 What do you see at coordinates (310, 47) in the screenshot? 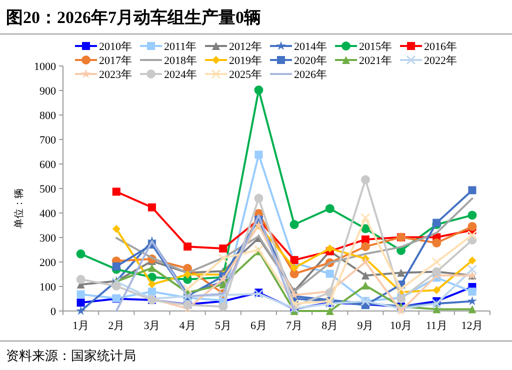
I see `legend-label: 2014年` at bounding box center [310, 47].